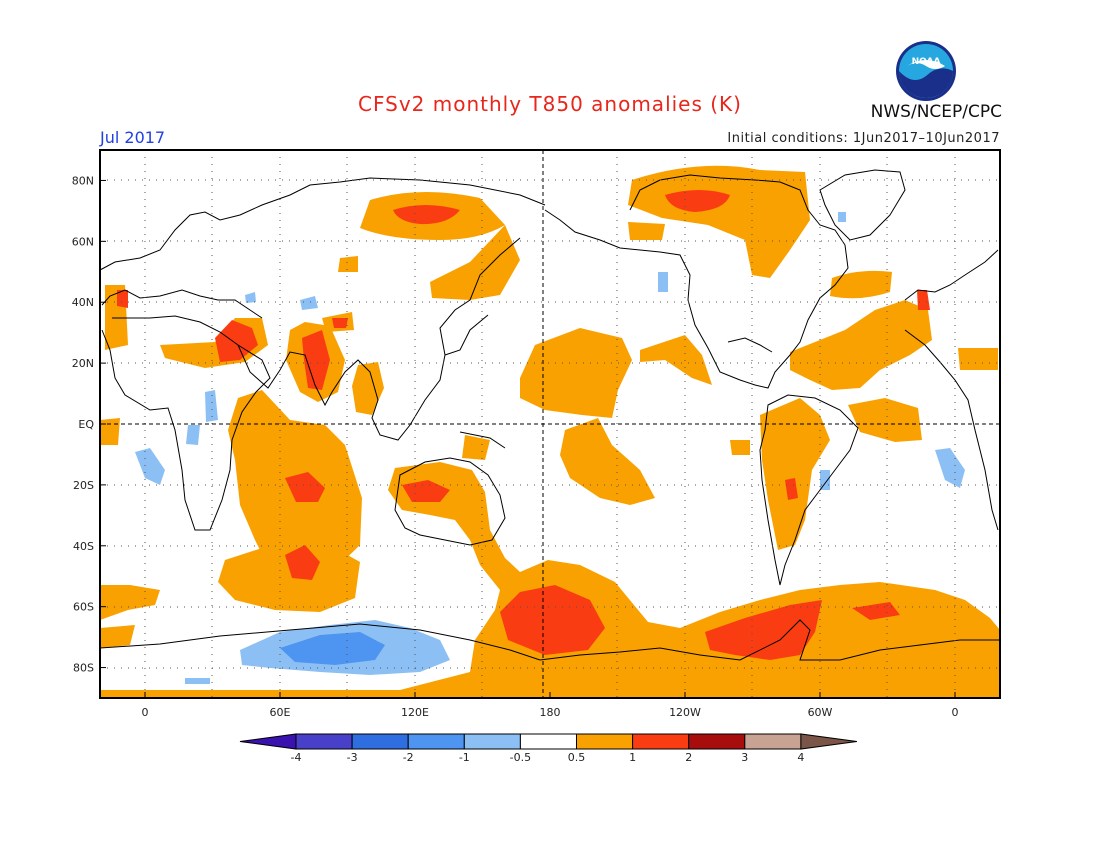  What do you see at coordinates (83, 546) in the screenshot?
I see `lat-label-40s: 40S` at bounding box center [83, 546].